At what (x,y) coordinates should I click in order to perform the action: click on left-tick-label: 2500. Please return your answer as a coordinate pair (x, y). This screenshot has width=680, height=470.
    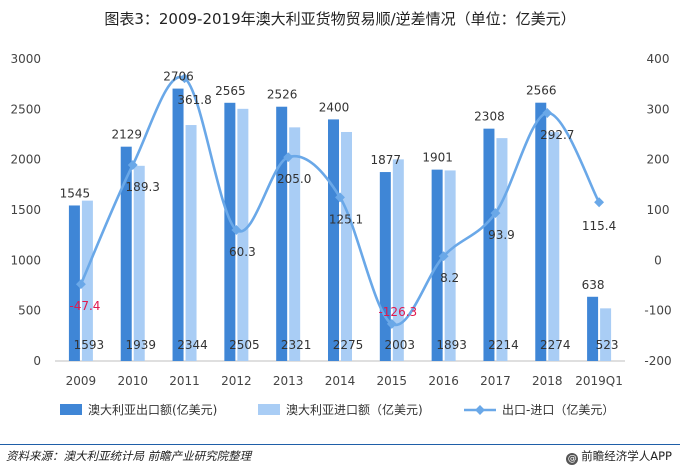
    Looking at the image, I should click on (25, 109).